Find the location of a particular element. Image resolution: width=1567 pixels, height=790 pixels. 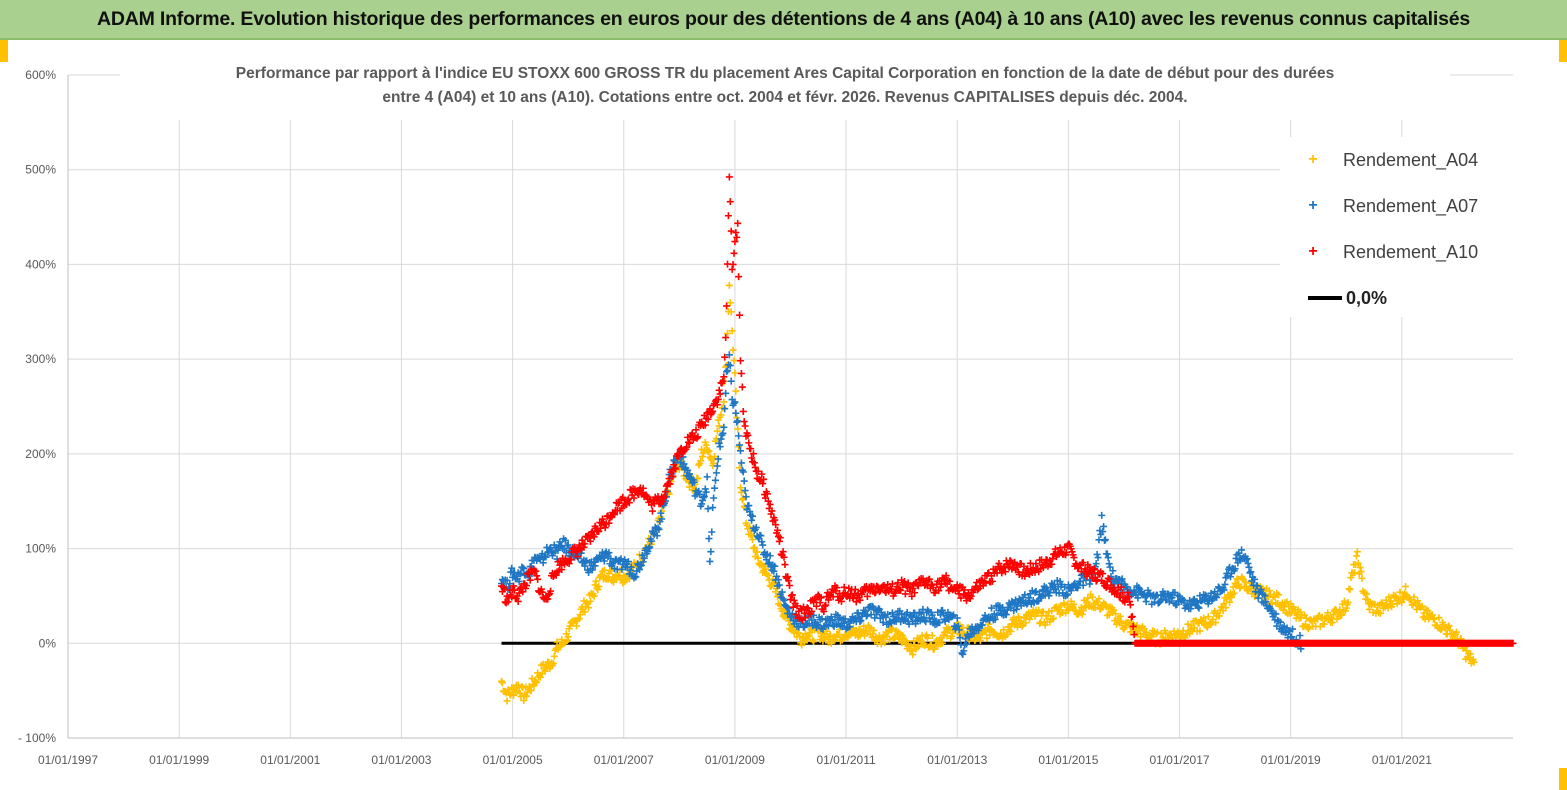

legend-item-a10: + Rendement_A10 is located at coordinates (1389, 252).